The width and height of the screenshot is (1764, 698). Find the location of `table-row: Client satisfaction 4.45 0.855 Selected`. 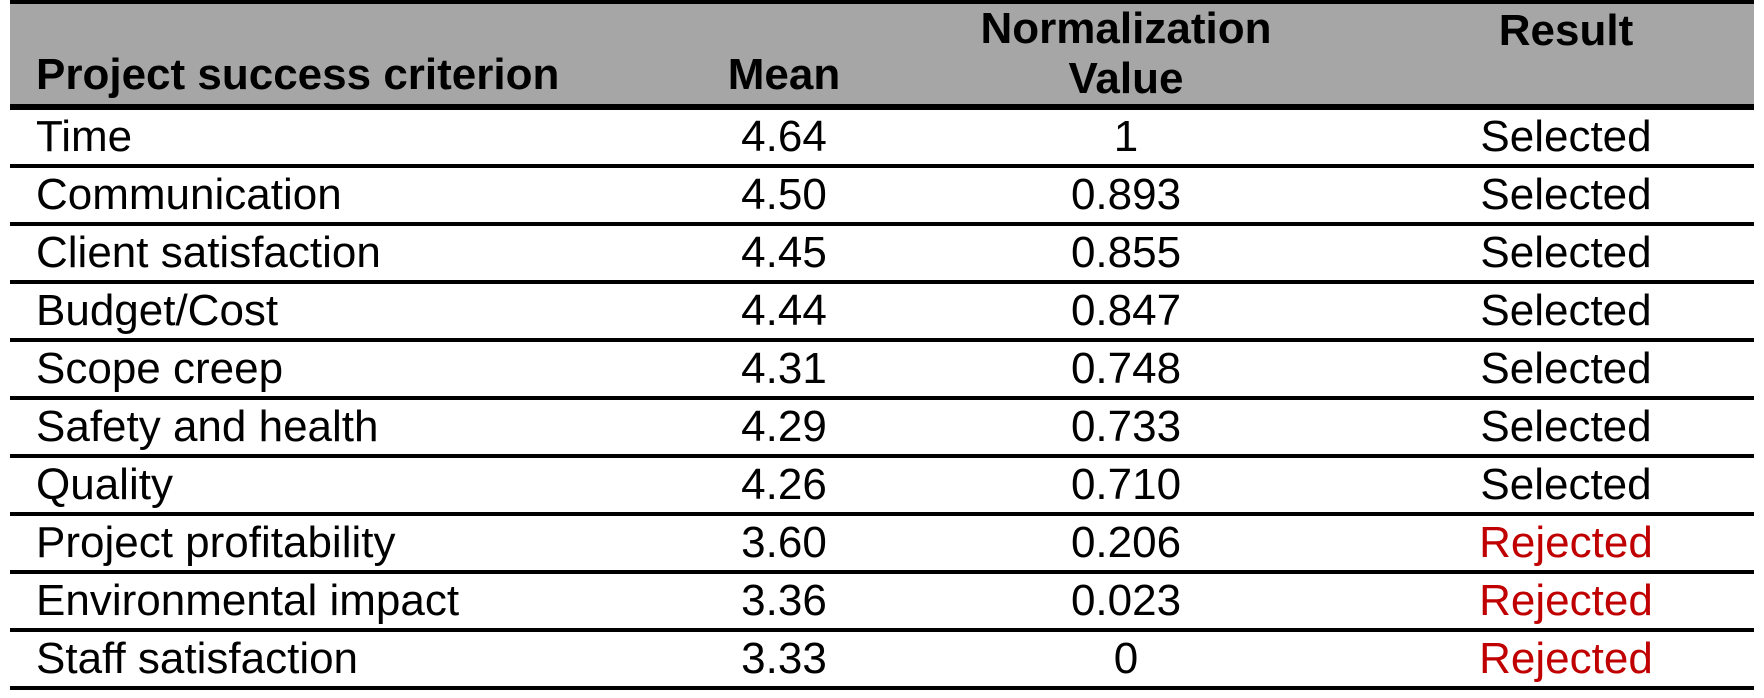

table-row: Client satisfaction 4.45 0.855 Selected is located at coordinates (882, 254).